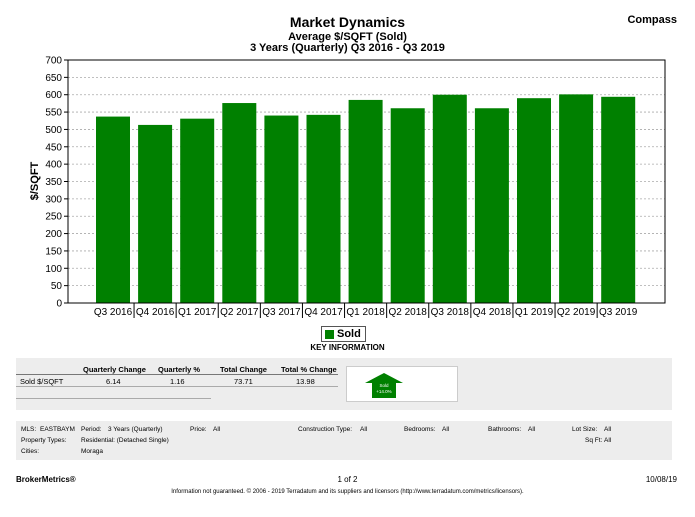 Image resolution: width=695 pixels, height=517 pixels. What do you see at coordinates (281, 209) in the screenshot?
I see `bar-q3-2017` at bounding box center [281, 209].